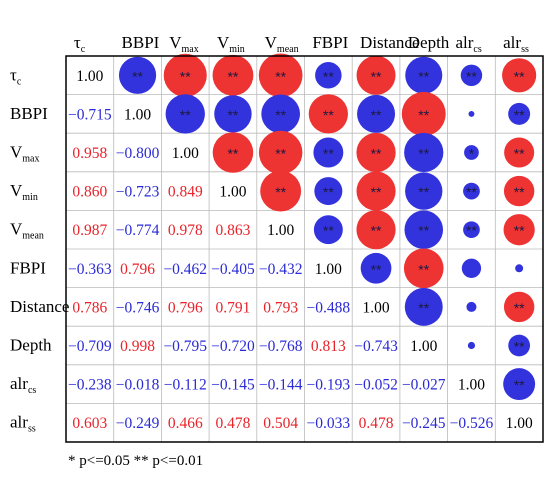  What do you see at coordinates (184, 44) in the screenshot?
I see `column-label: Vmax` at bounding box center [184, 44].